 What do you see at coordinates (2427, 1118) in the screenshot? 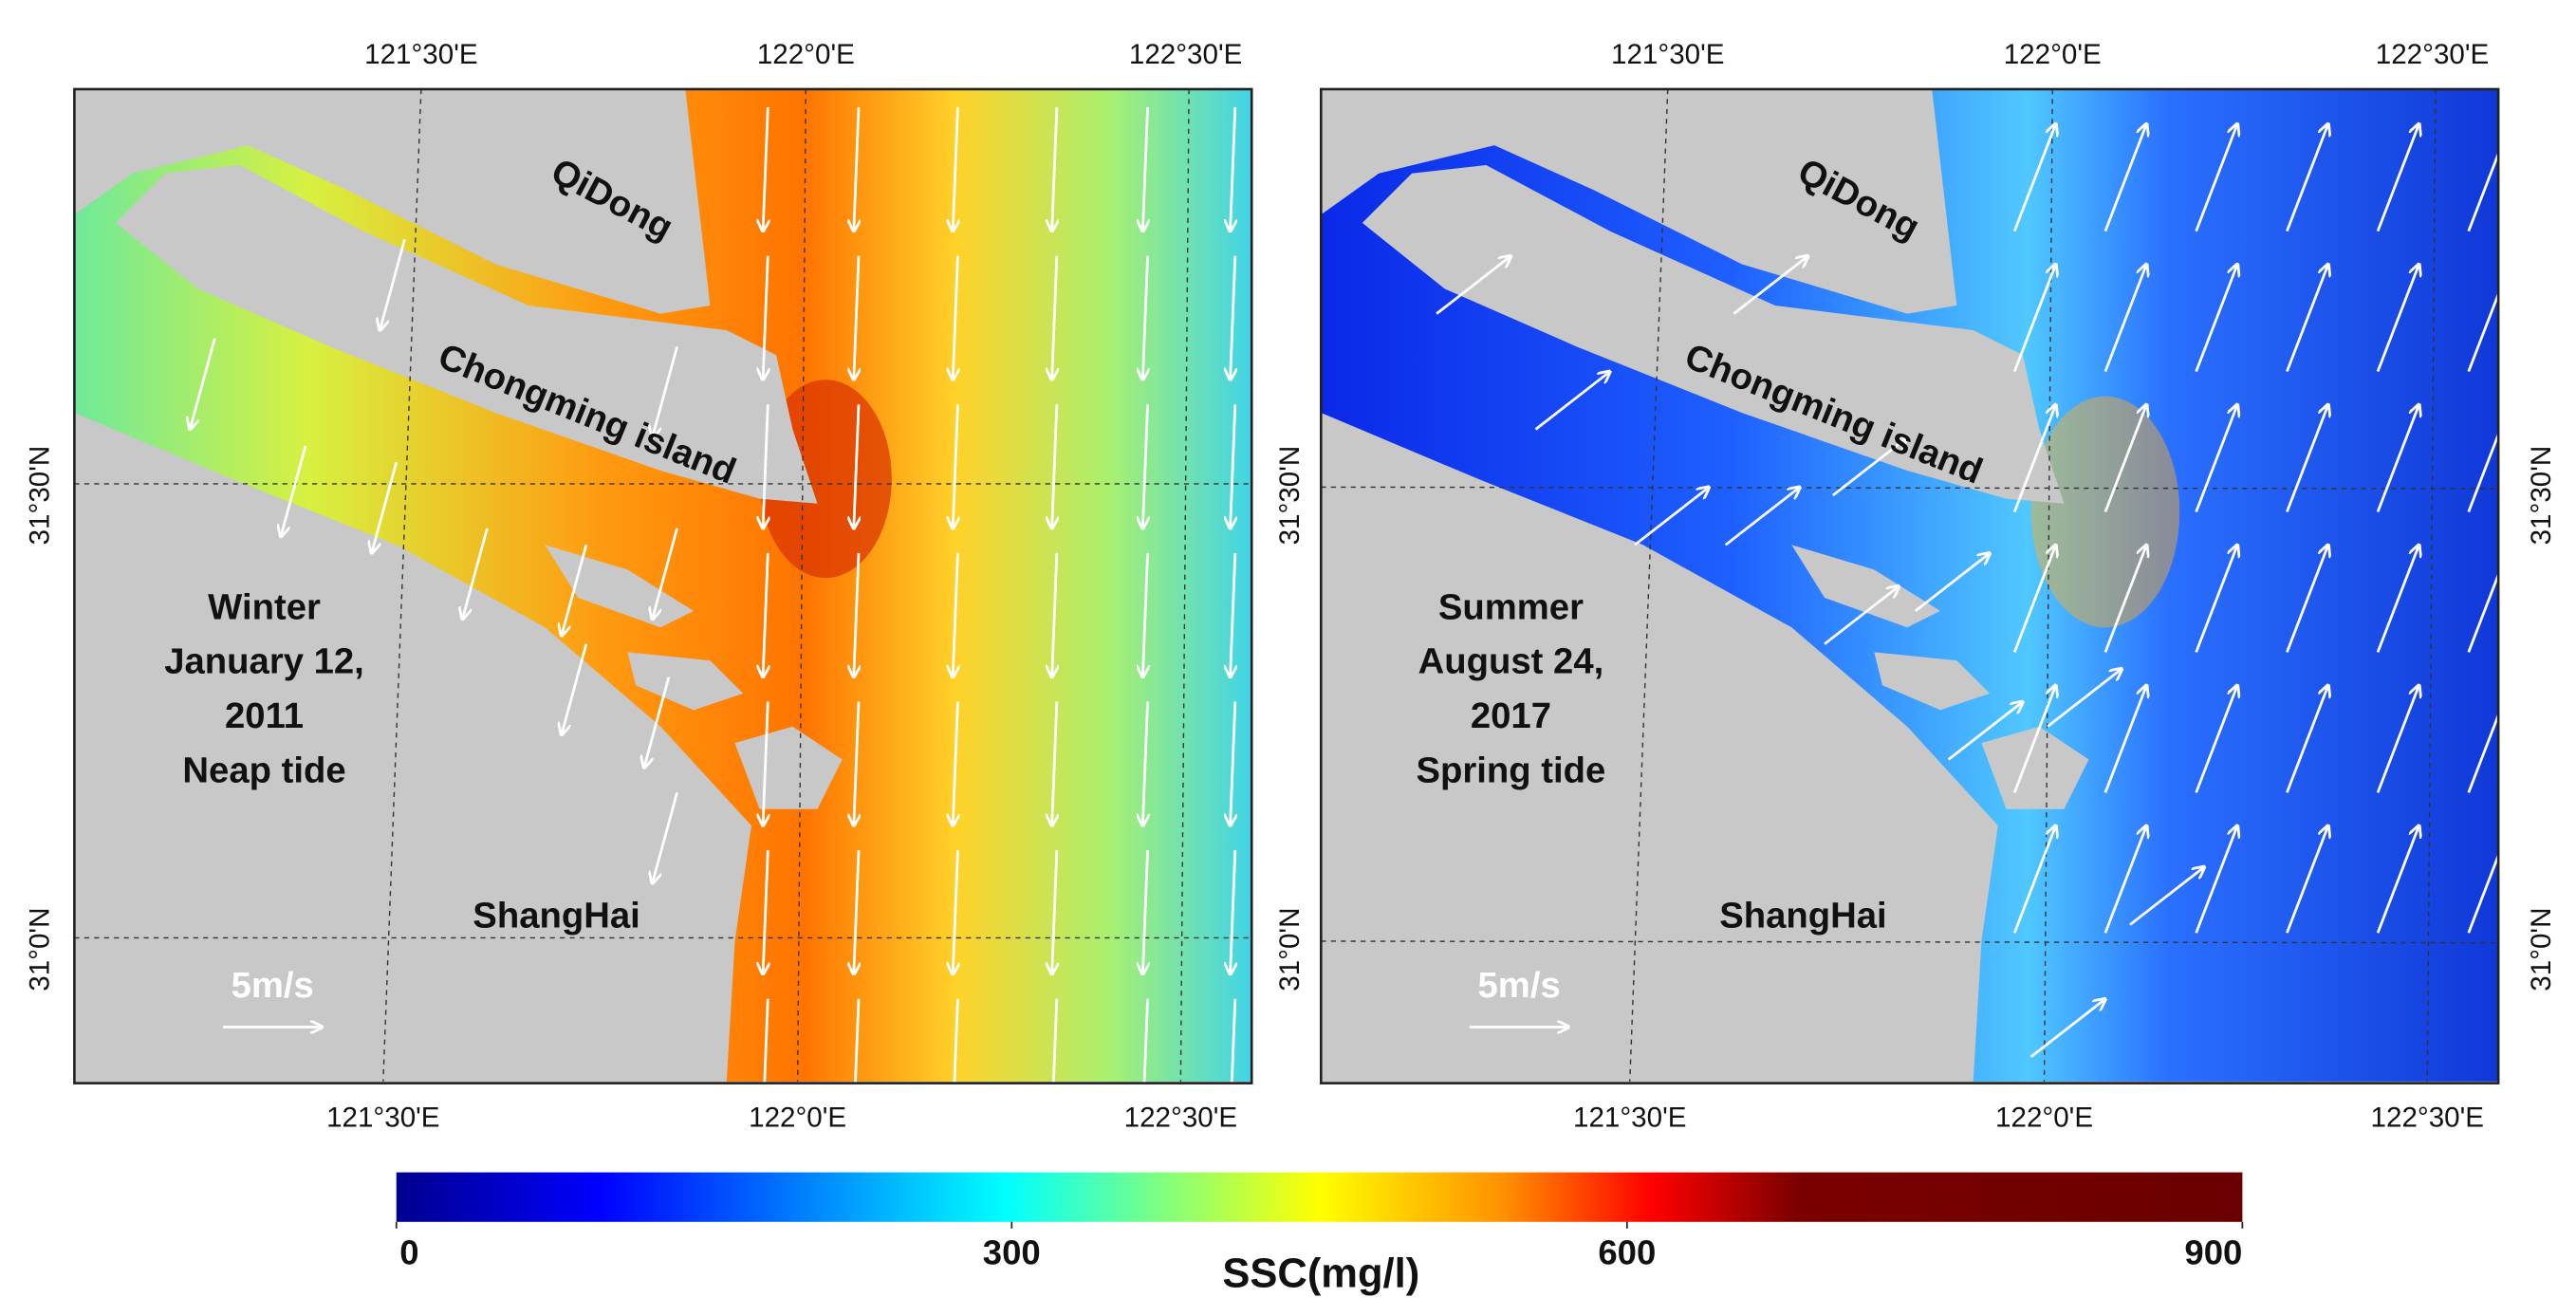
I see `lon-label-bottom: 122°30'E` at bounding box center [2427, 1118].